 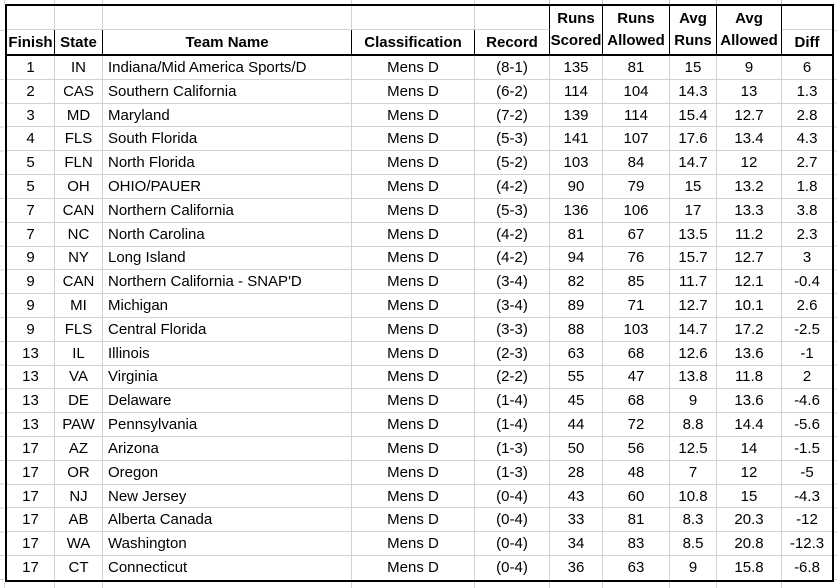 What do you see at coordinates (636, 234) in the screenshot?
I see `cell-runs-allowed: 67` at bounding box center [636, 234].